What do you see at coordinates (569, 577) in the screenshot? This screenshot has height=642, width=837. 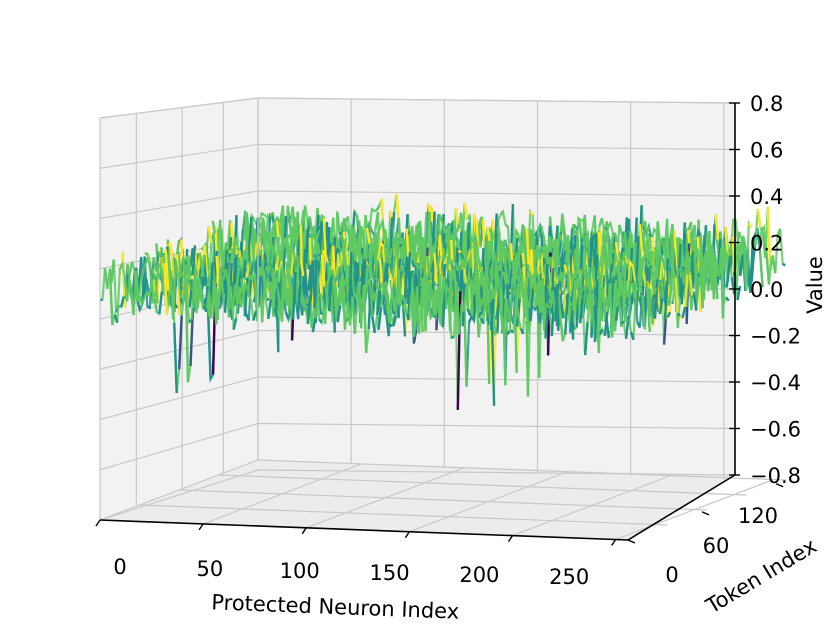 I see `x-tick-label: 250` at bounding box center [569, 577].